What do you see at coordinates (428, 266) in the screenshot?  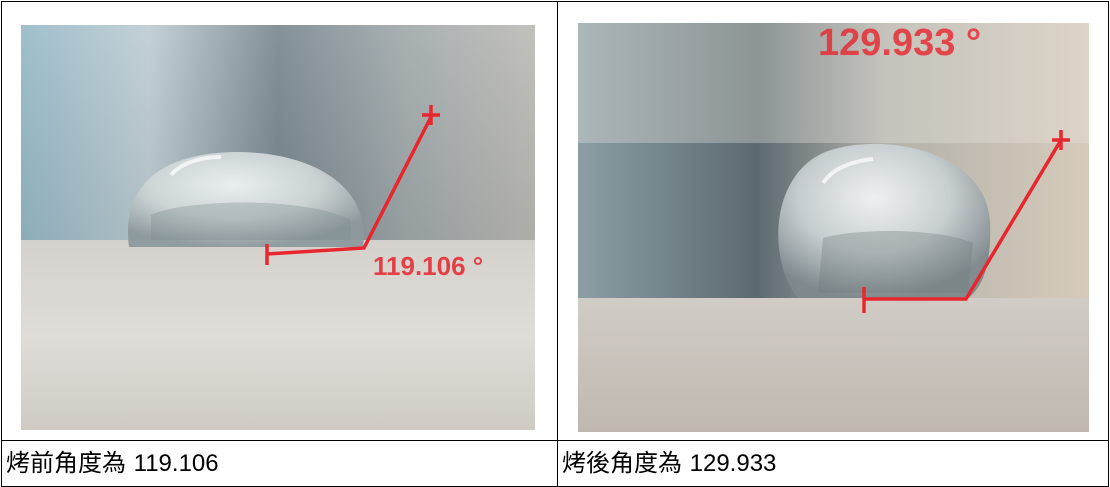 I see `angle-overlay-text: 119.106 °` at bounding box center [428, 266].